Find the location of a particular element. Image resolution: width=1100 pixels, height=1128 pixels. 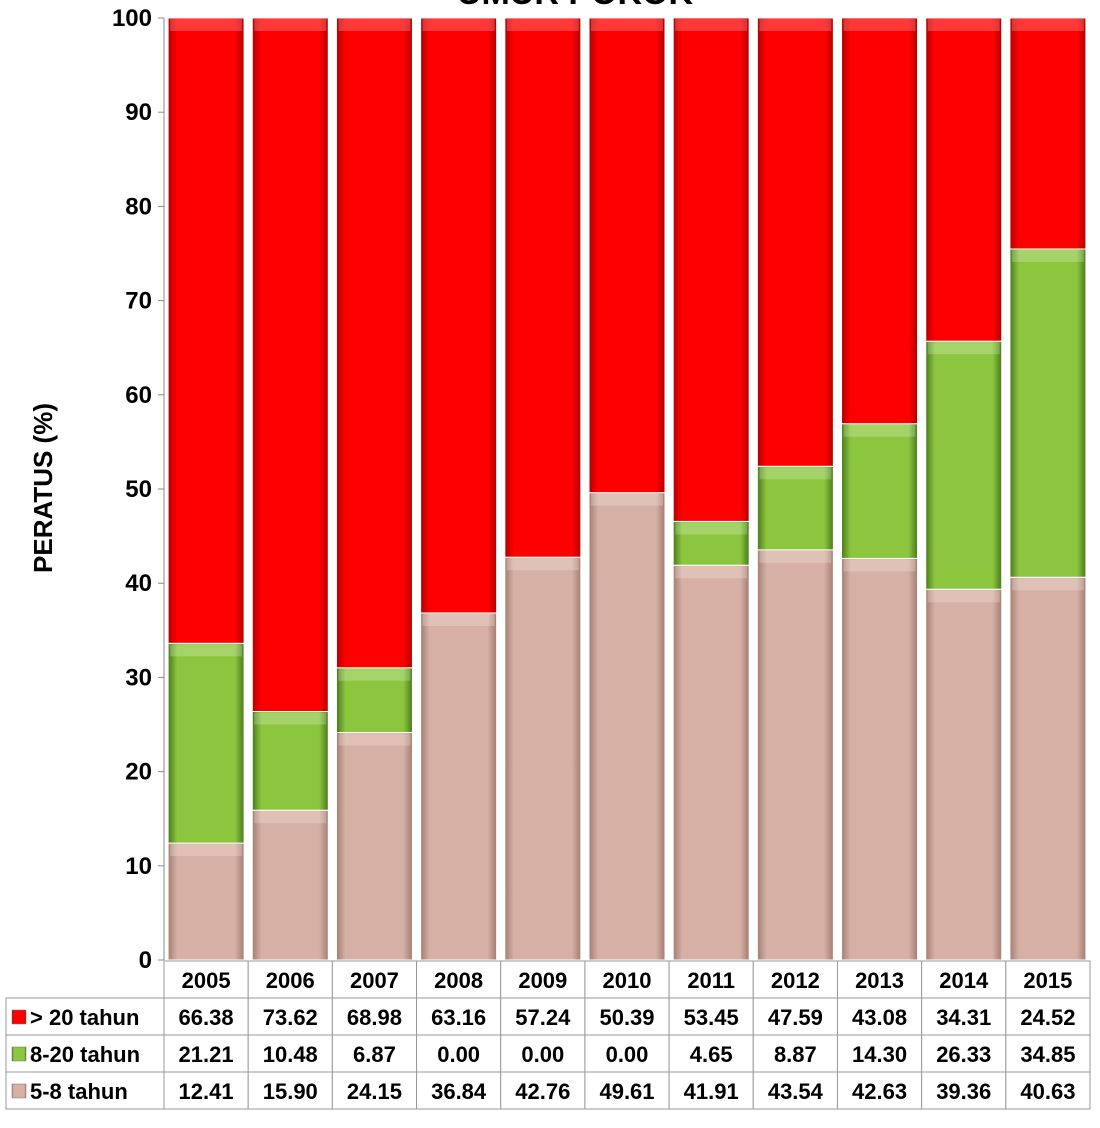

data-label: 12.41 is located at coordinates (206, 1091).